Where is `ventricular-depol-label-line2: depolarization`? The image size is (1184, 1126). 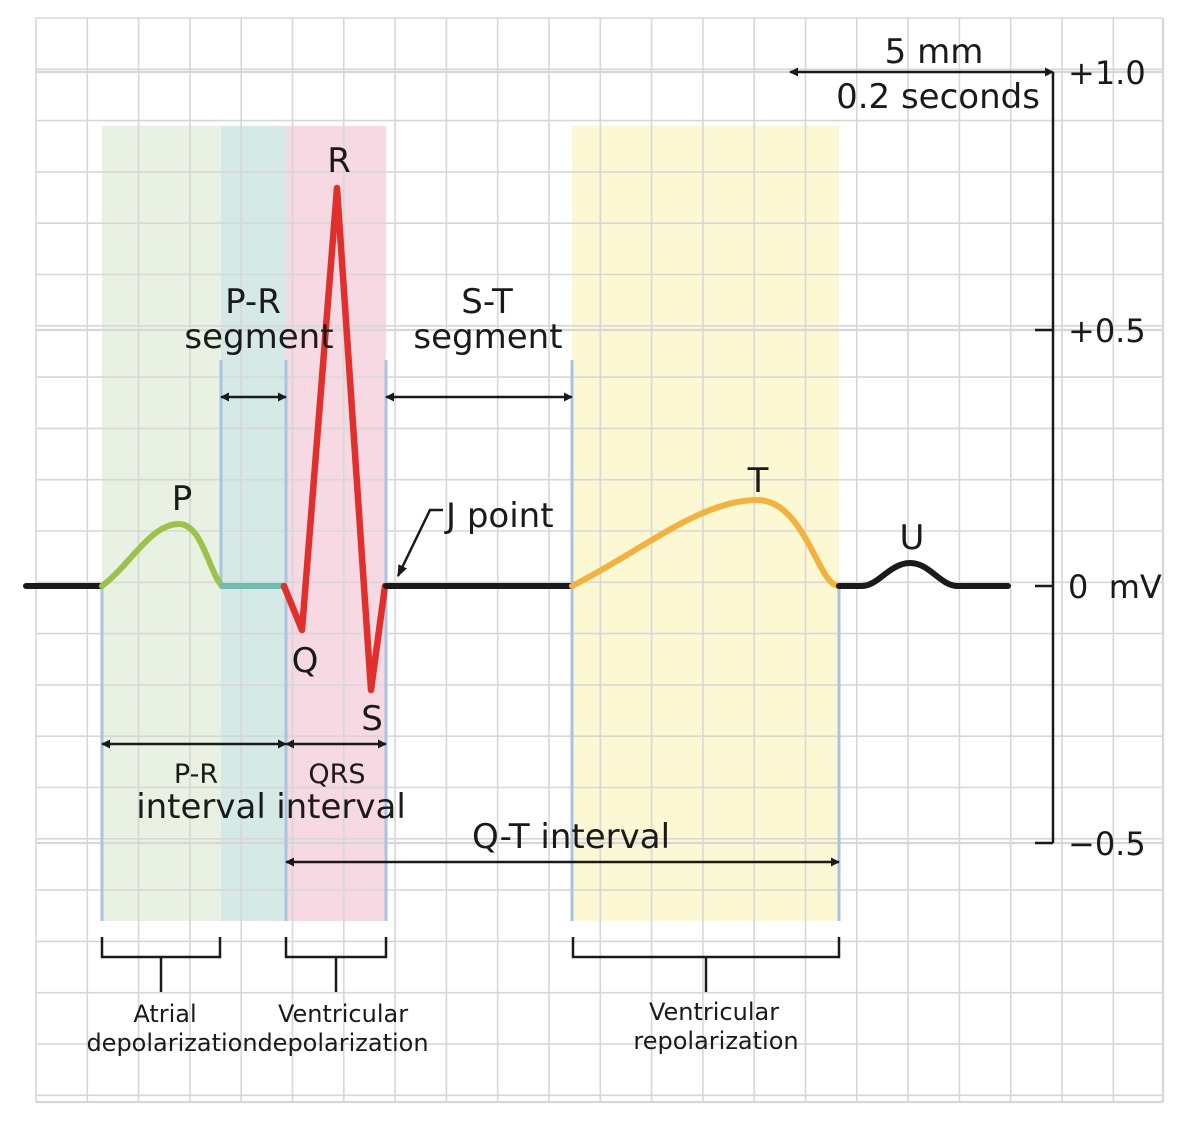
ventricular-depol-label-line2: depolarization is located at coordinates (342, 1043).